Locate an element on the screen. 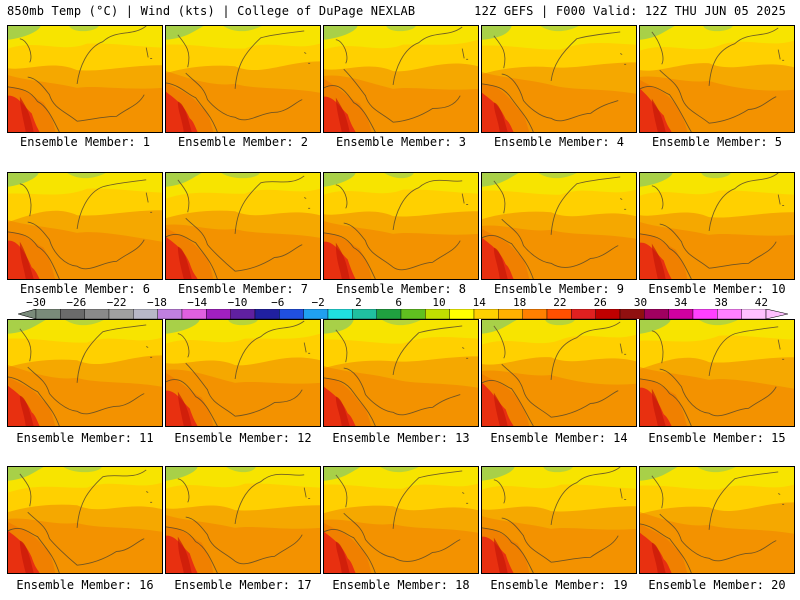  colorbar-tick: 6 is located at coordinates (398, 302).